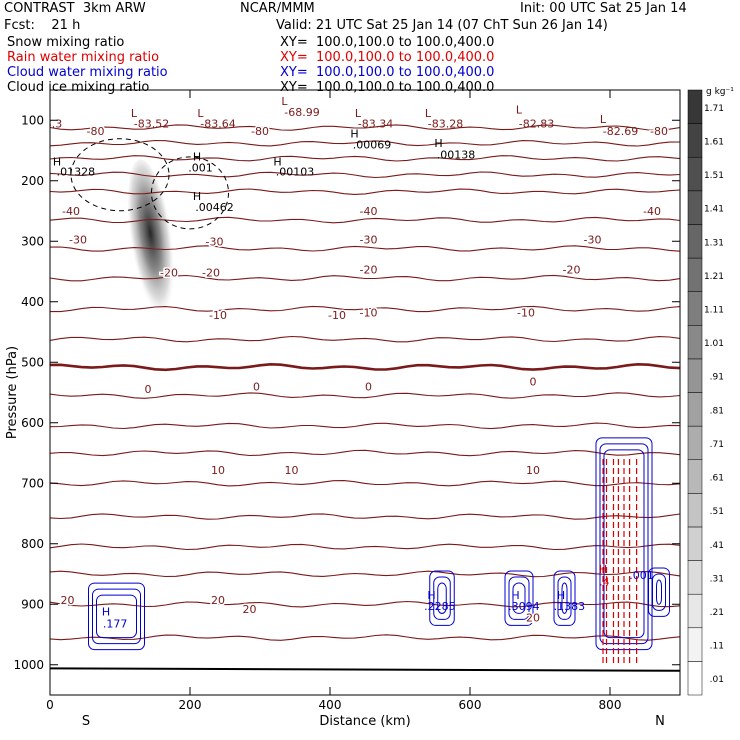 Image resolution: width=740 pixels, height=740 pixels. Describe the element at coordinates (214, 207) in the screenshot. I see `value-label-12: .00462` at that location.